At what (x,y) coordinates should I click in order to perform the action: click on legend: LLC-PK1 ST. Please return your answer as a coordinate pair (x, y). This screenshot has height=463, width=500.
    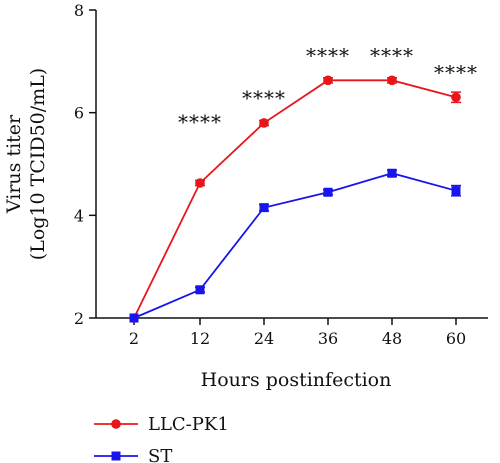
    Looking at the image, I should click on (161, 438).